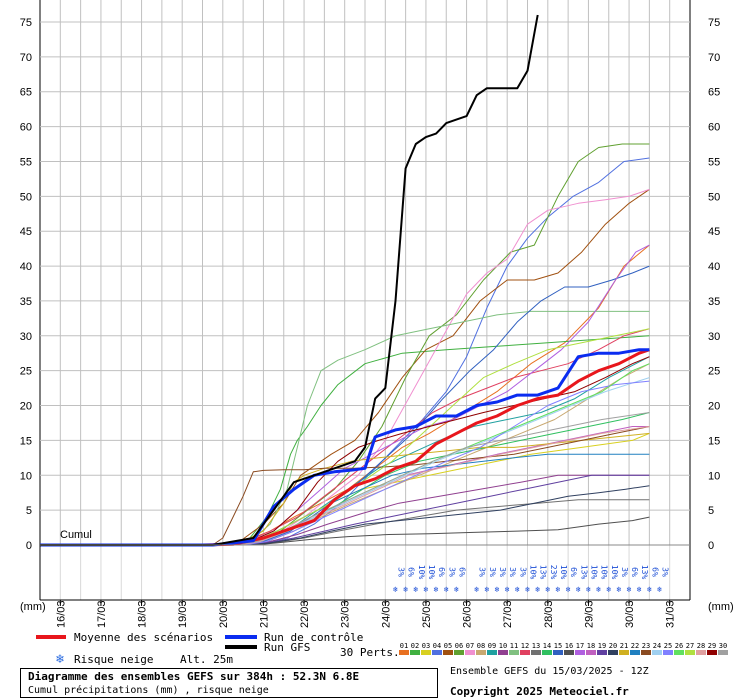 The image size is (740, 700). What do you see at coordinates (701, 646) in the screenshot?
I see `pert-number-28: 28` at bounding box center [701, 646].